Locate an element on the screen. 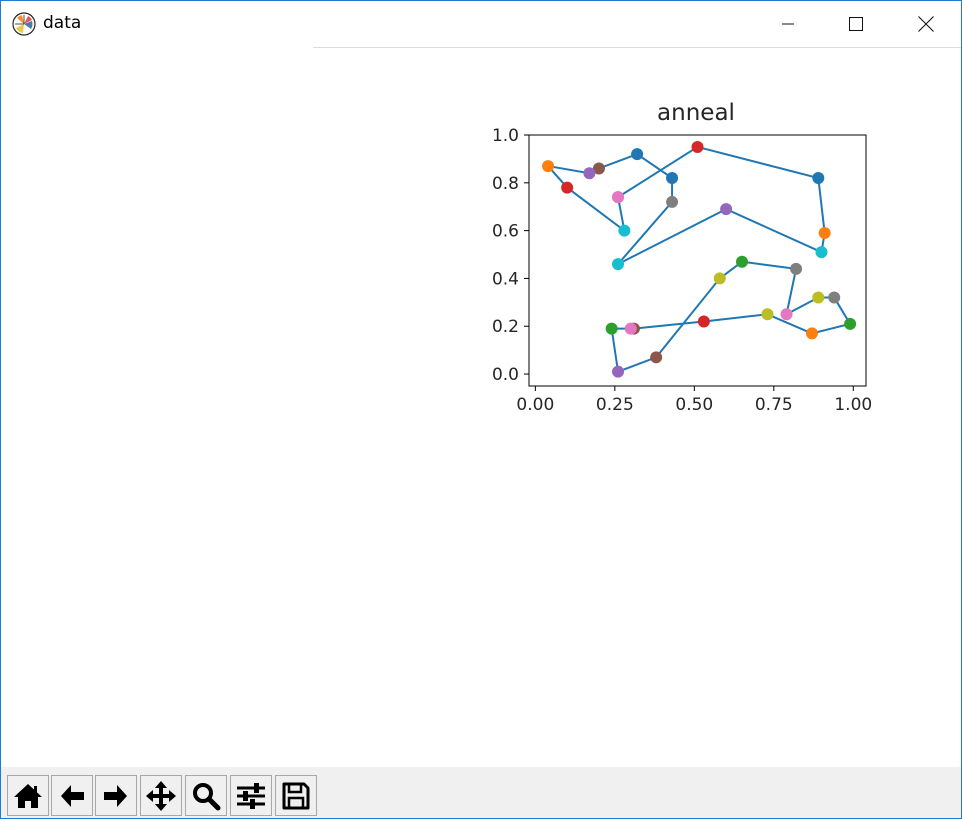 The height and width of the screenshot is (819, 962). configure-subplots-button is located at coordinates (251, 795).